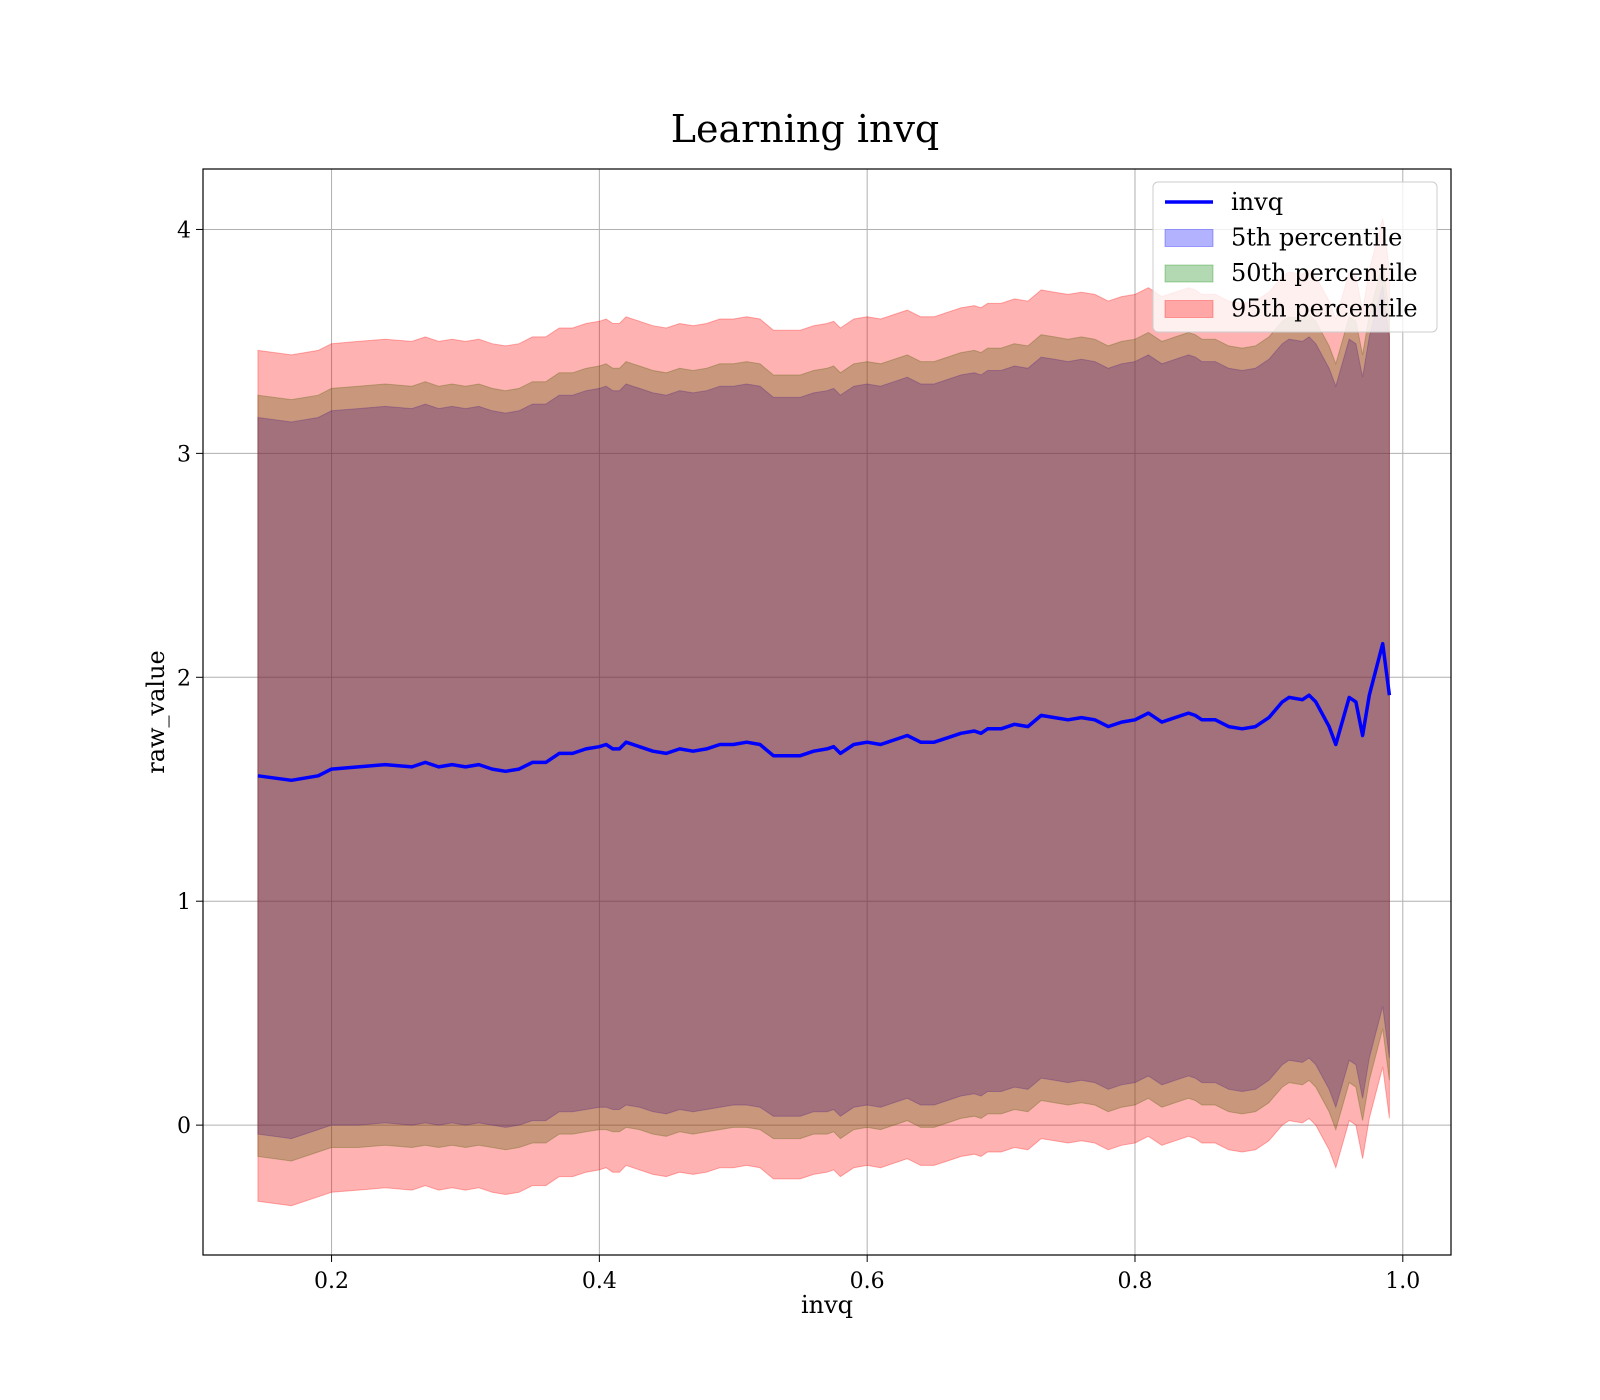  I want to click on x-tick-label: 0.6, so click(867, 1281).